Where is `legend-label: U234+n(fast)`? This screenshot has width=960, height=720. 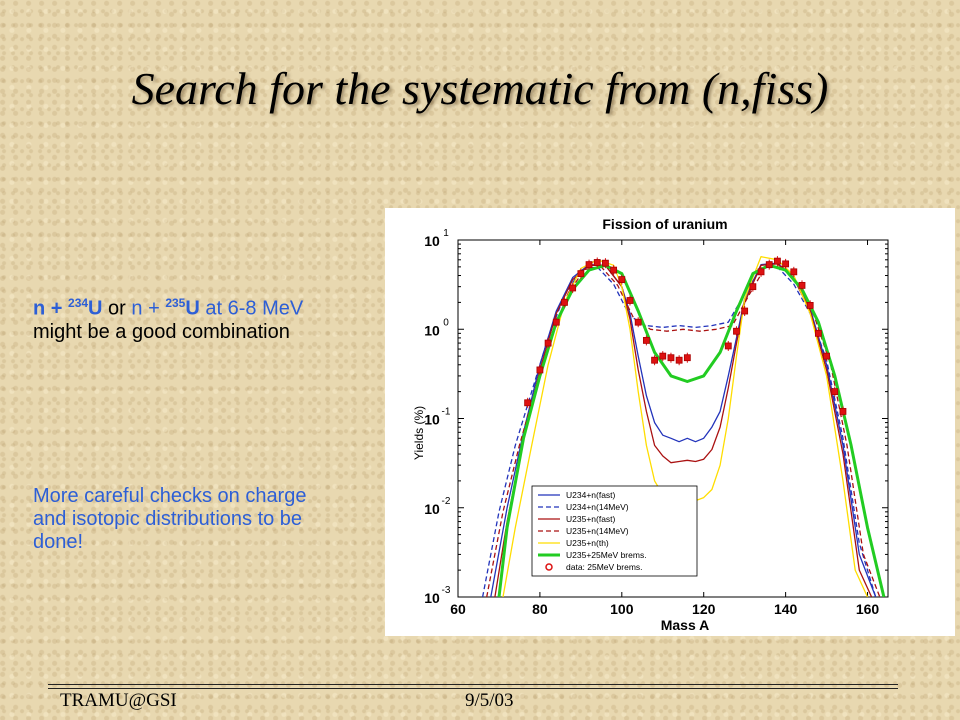 legend-label: U234+n(fast) is located at coordinates (591, 495).